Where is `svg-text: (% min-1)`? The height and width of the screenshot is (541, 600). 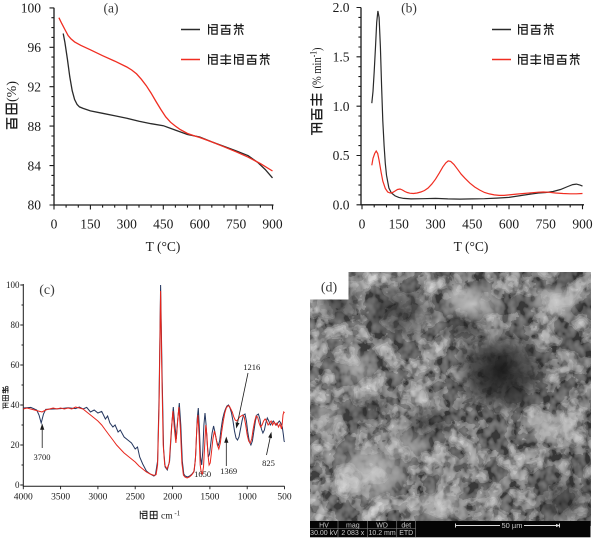 svg-text: (% min-1) is located at coordinates (317, 68).